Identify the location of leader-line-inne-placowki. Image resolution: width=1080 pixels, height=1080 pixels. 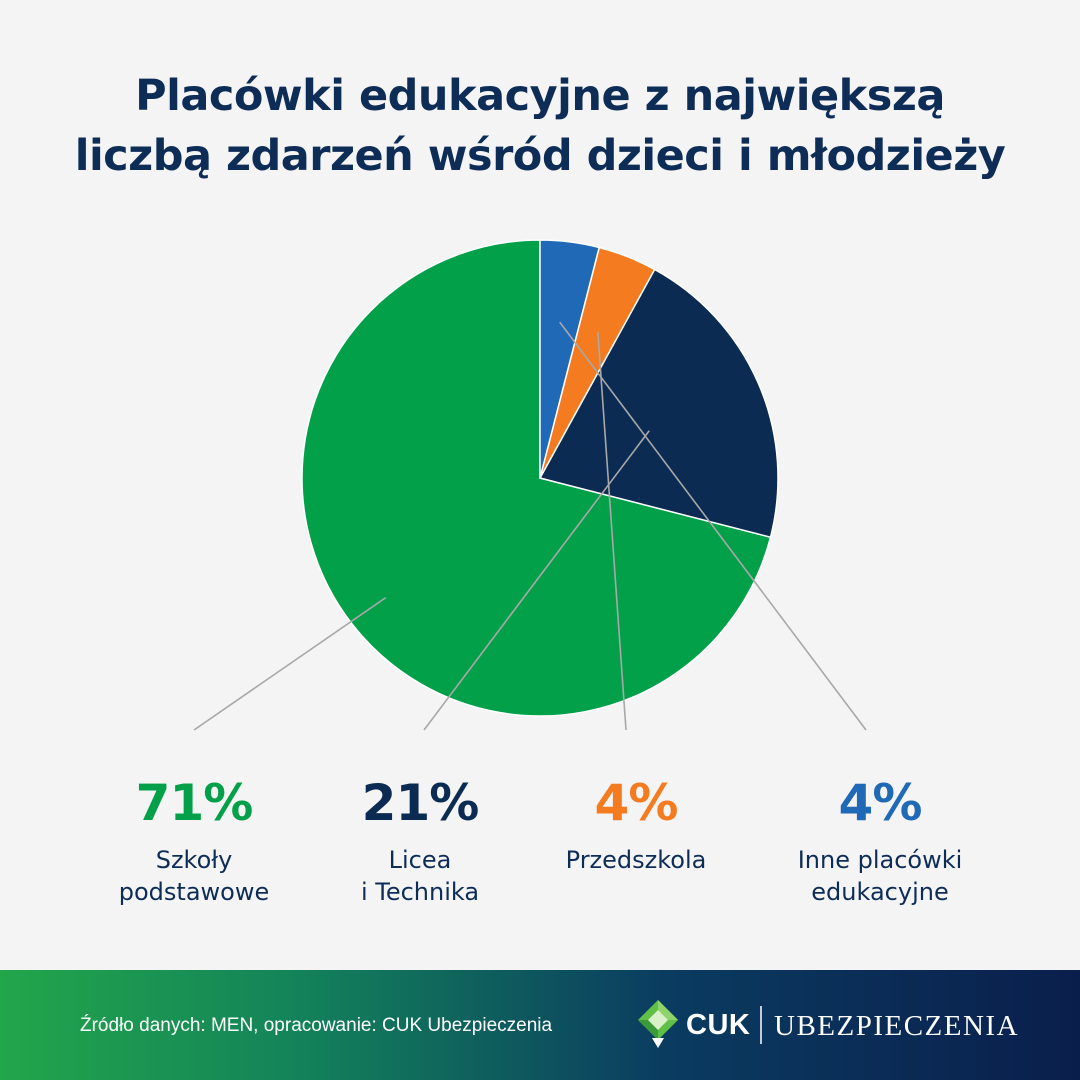
(713, 526).